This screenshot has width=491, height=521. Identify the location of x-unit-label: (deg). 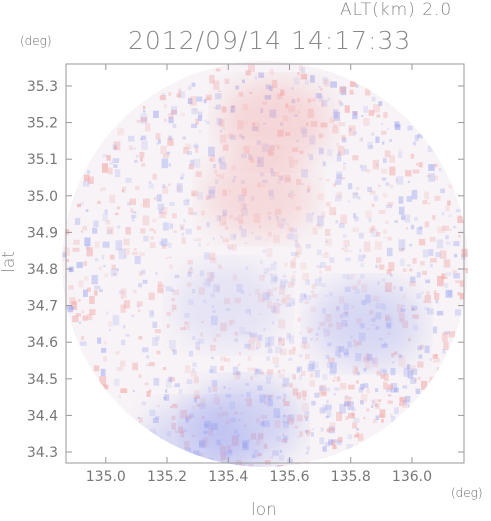
(467, 493).